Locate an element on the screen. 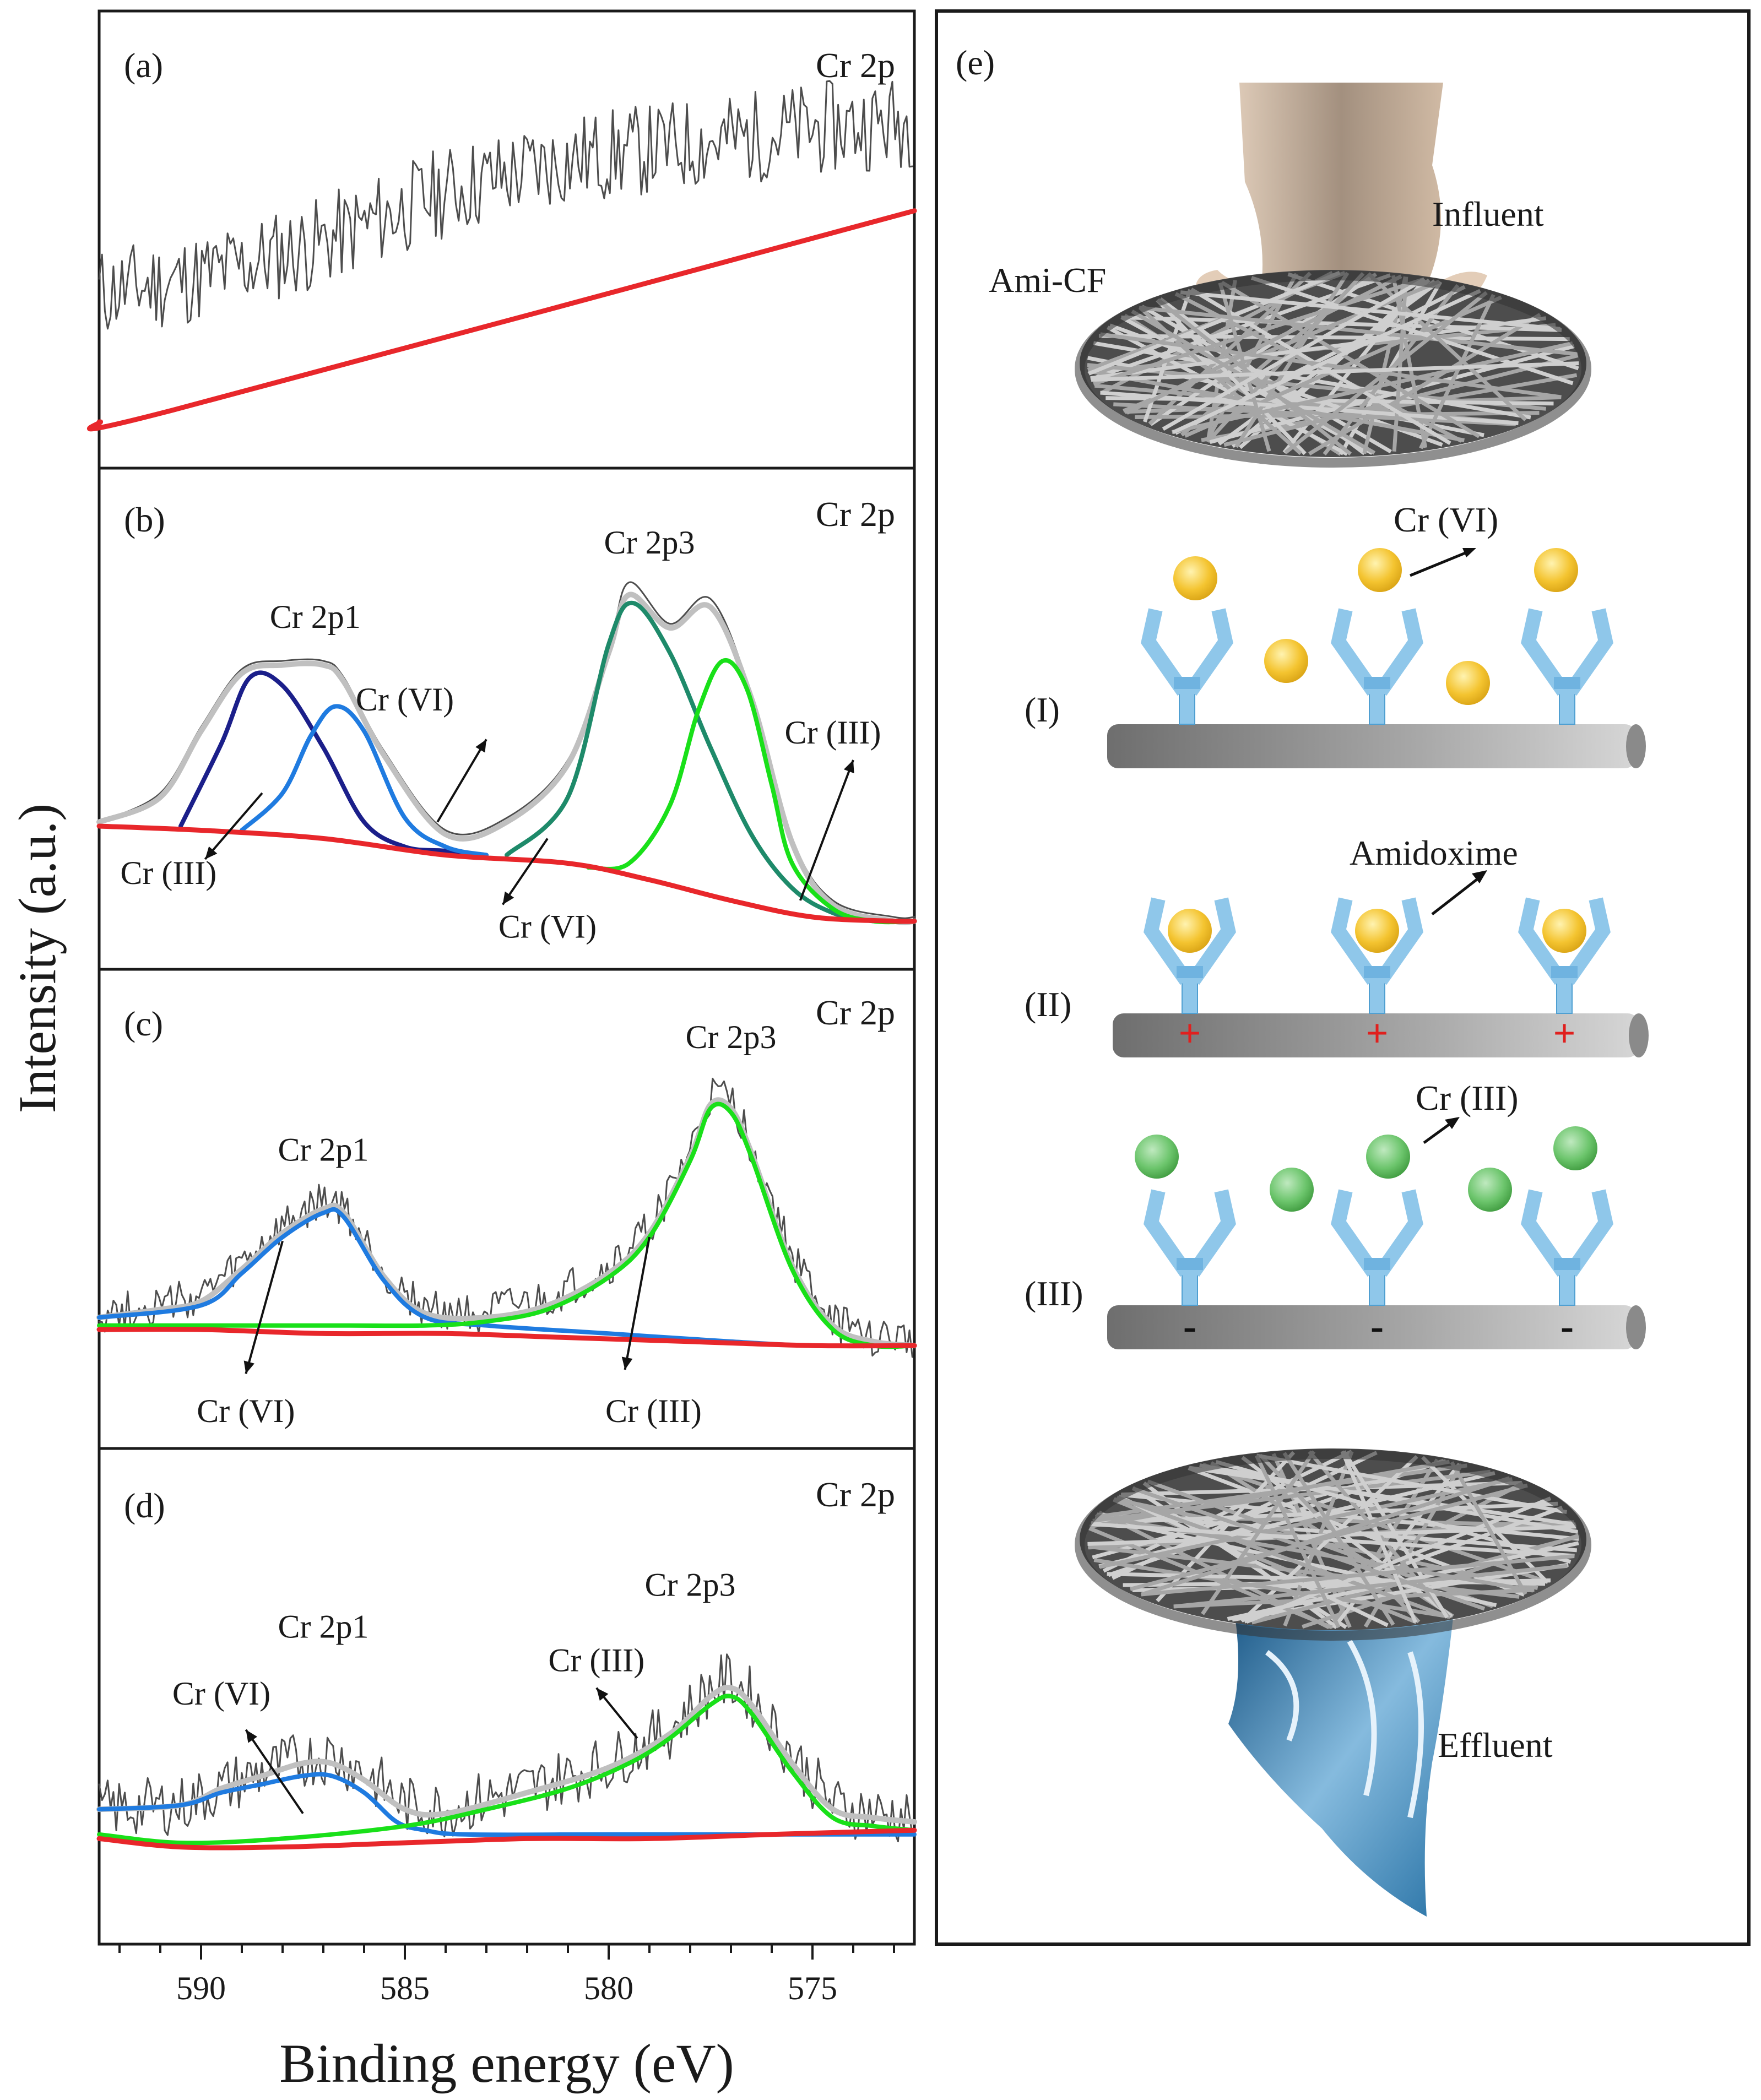 Image resolution: width=1761 pixels, height=2100 pixels. xps-panel-a: (a) Cr 2p is located at coordinates (502, 239).